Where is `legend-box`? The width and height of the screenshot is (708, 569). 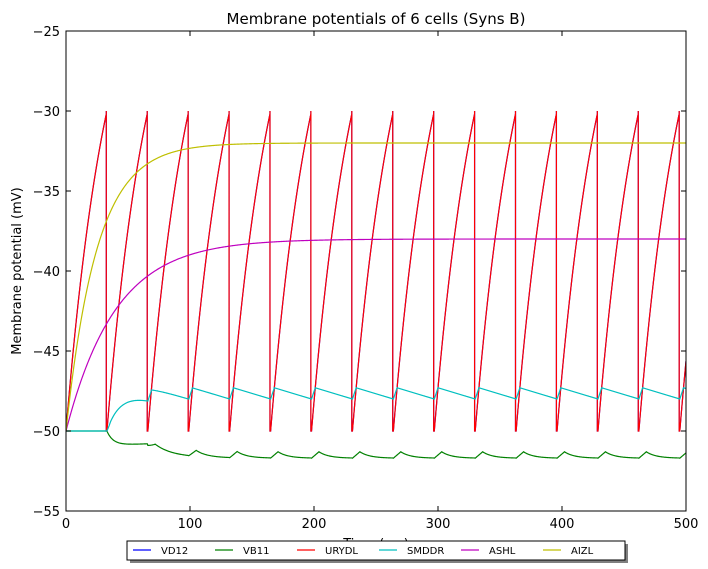
legend-box is located at coordinates (376, 550).